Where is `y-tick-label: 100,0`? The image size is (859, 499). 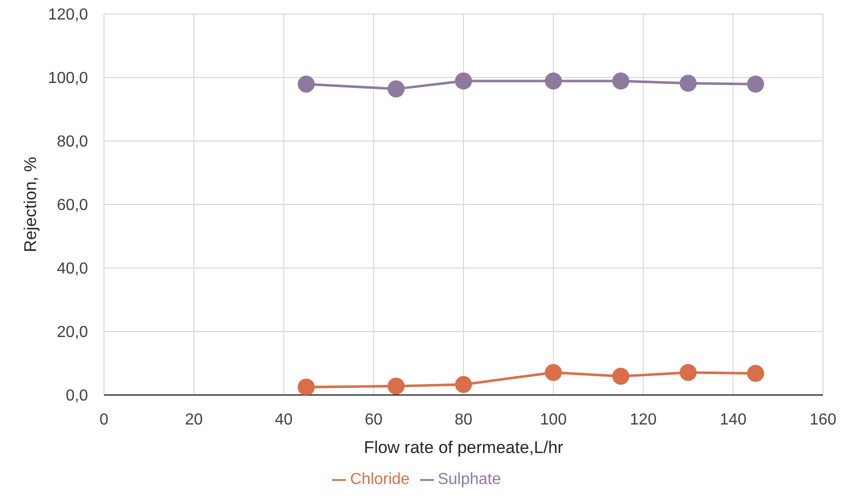
y-tick-label: 100,0 is located at coordinates (68, 79).